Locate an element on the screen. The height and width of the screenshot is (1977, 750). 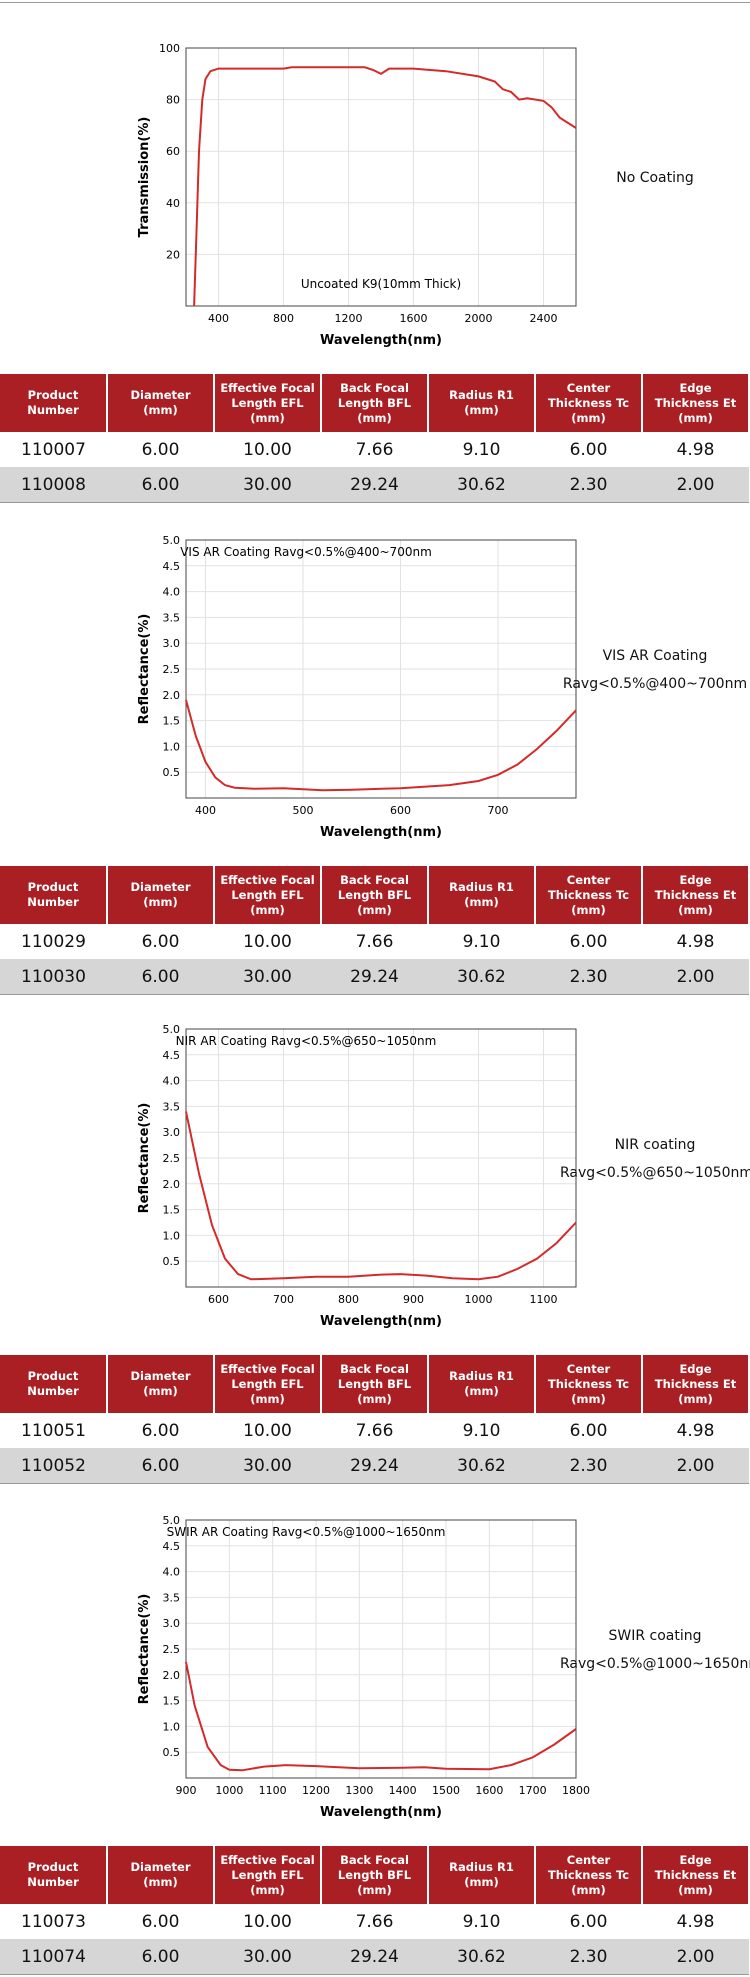
table-row: 110007 6.00 10.00 7.66 9.10 6.00 4.98 is located at coordinates (374, 449).